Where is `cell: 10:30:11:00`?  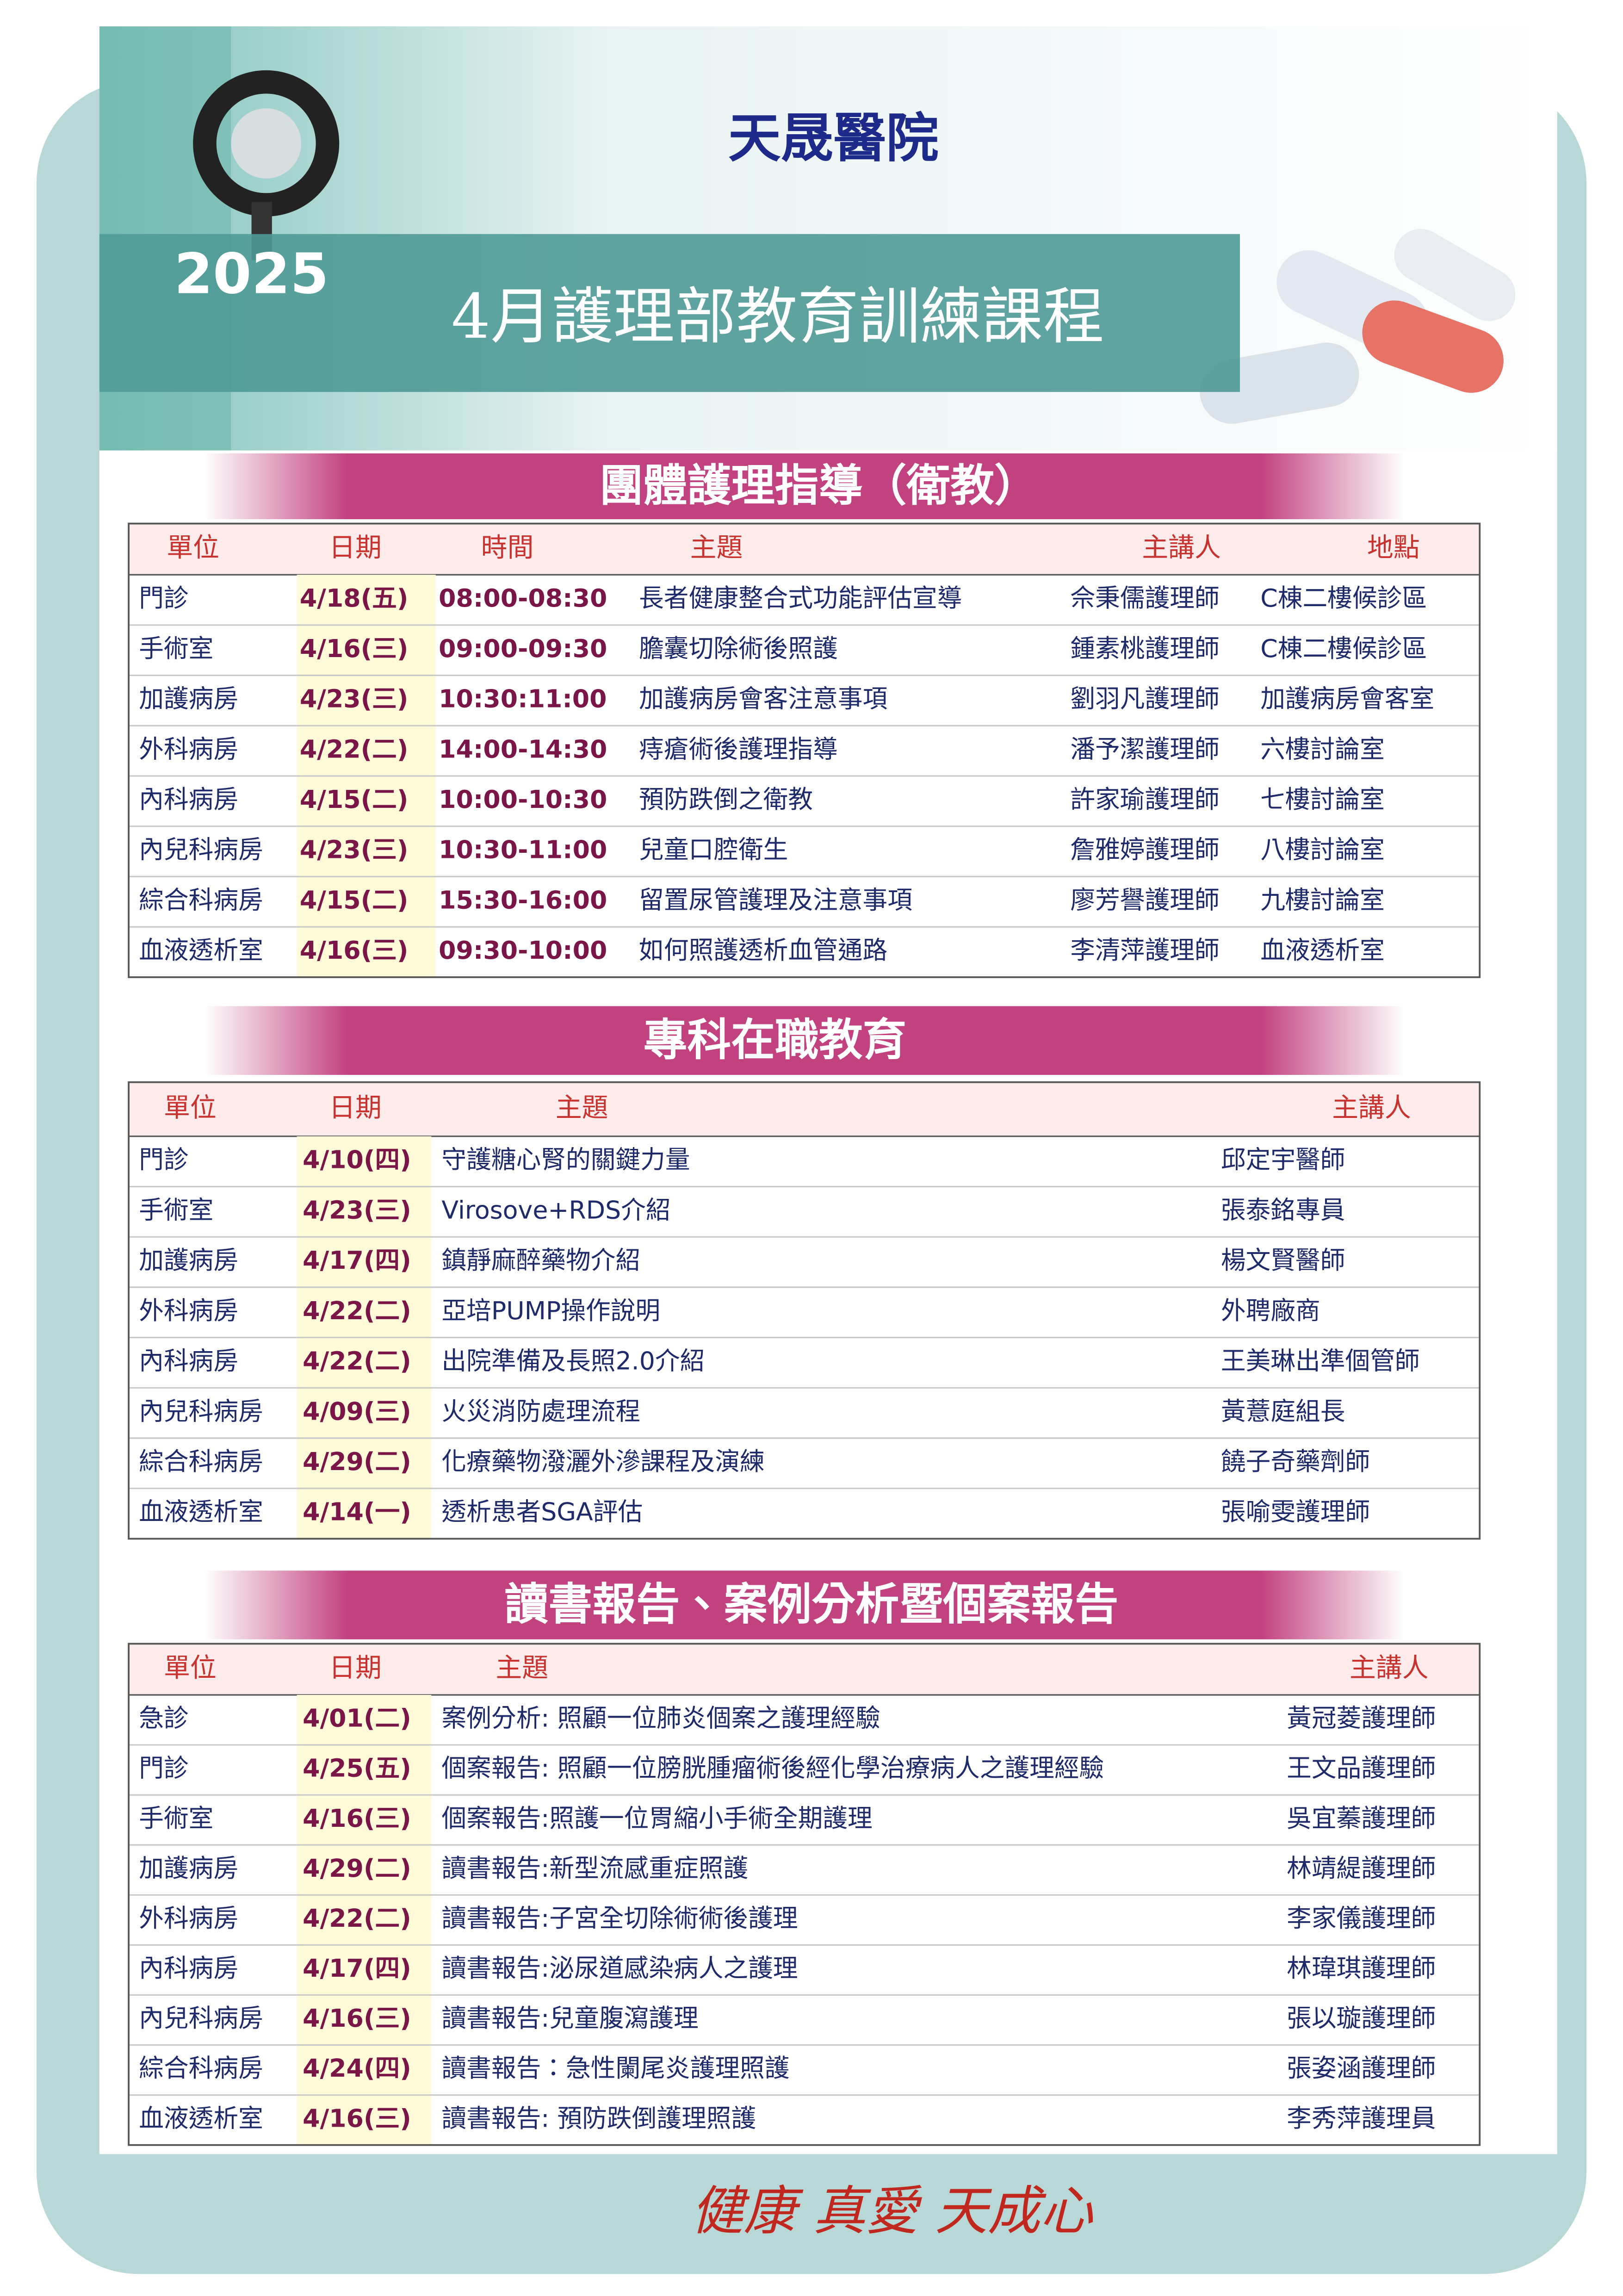
cell: 10:30:11:00 is located at coordinates (523, 699).